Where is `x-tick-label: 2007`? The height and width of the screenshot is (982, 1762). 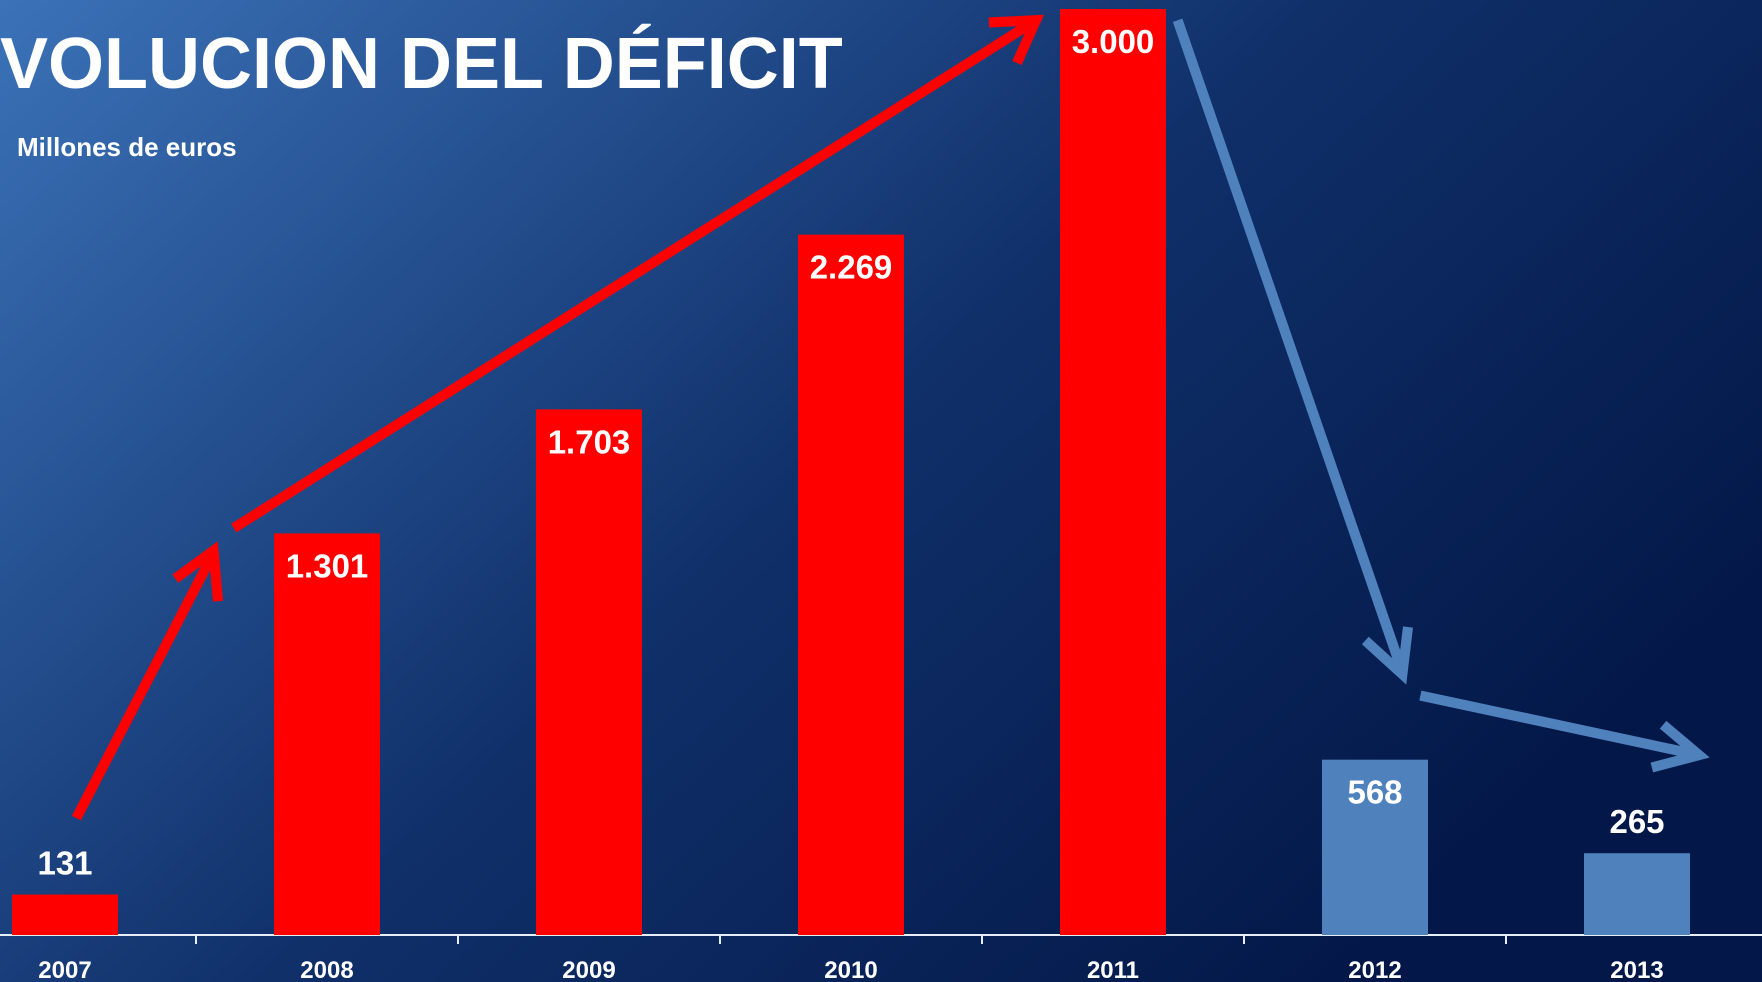 x-tick-label: 2007 is located at coordinates (64, 969).